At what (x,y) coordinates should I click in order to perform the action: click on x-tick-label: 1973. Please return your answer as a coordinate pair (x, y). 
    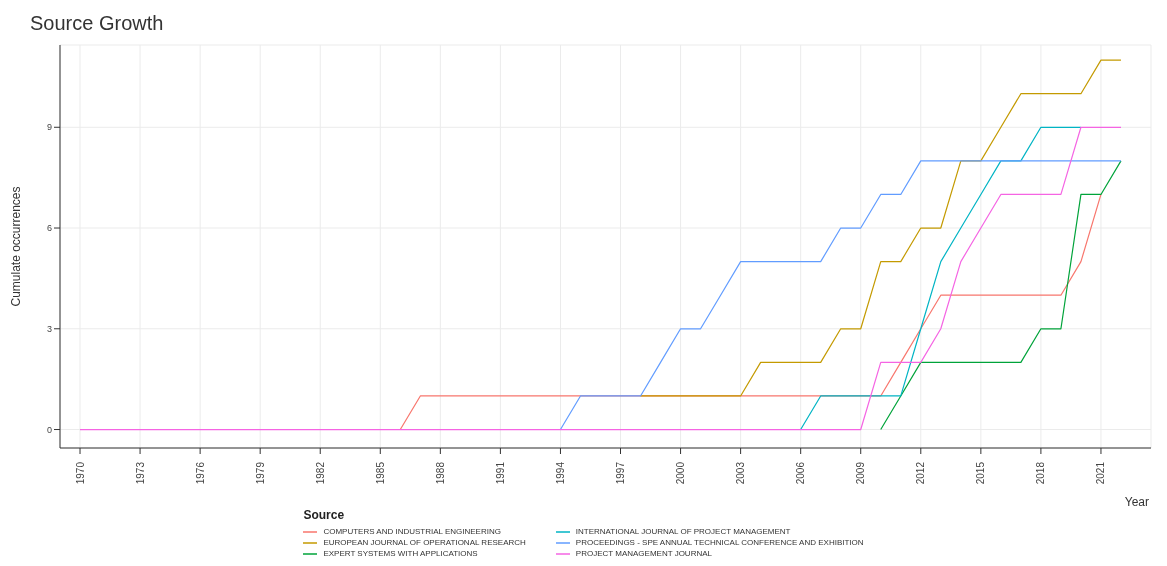
    Looking at the image, I should click on (140, 473).